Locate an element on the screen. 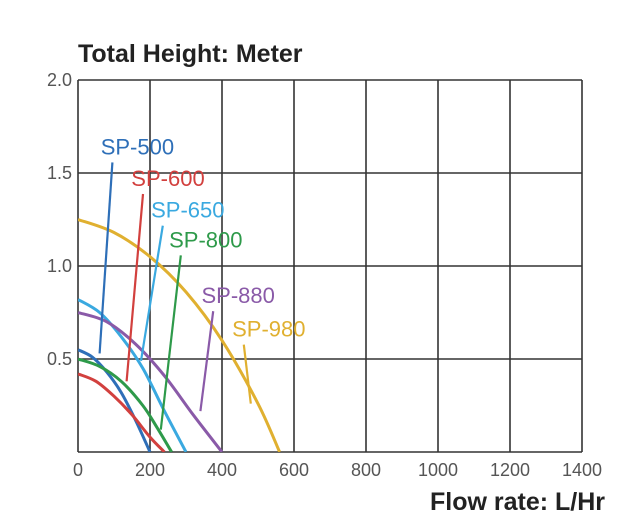  y-tick-label: 0.5 is located at coordinates (59, 359).